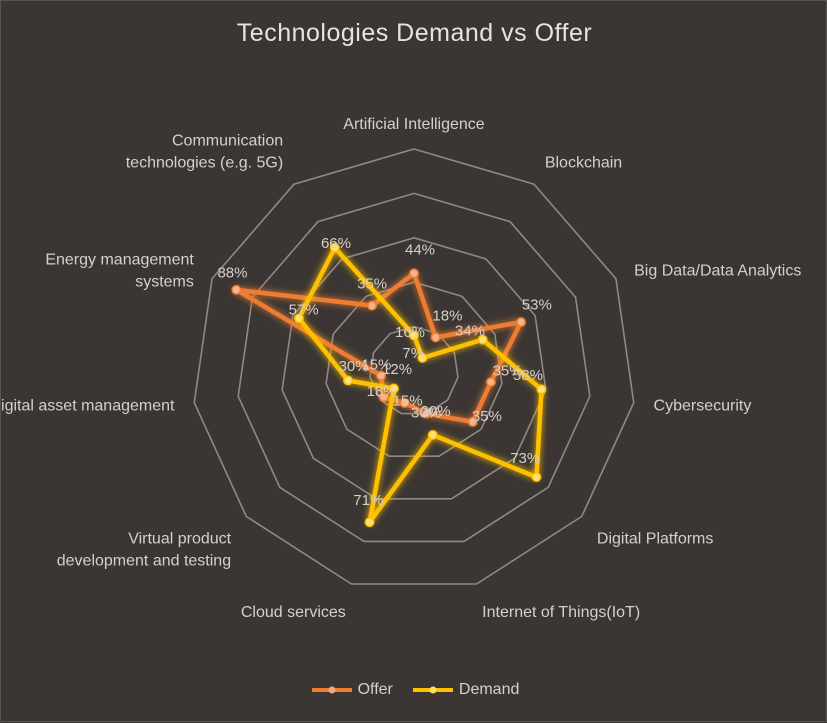  What do you see at coordinates (717, 270) in the screenshot?
I see `axis-label-big-data-data-analytics: Big Data/Data Analytics` at bounding box center [717, 270].